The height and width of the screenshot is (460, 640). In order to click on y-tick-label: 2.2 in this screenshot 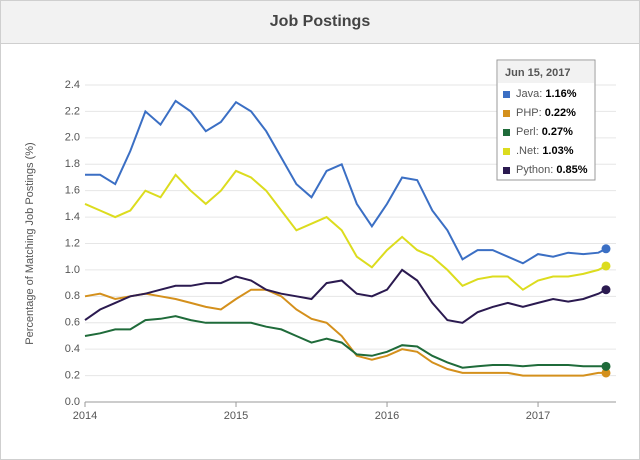, I will do `click(72, 111)`.